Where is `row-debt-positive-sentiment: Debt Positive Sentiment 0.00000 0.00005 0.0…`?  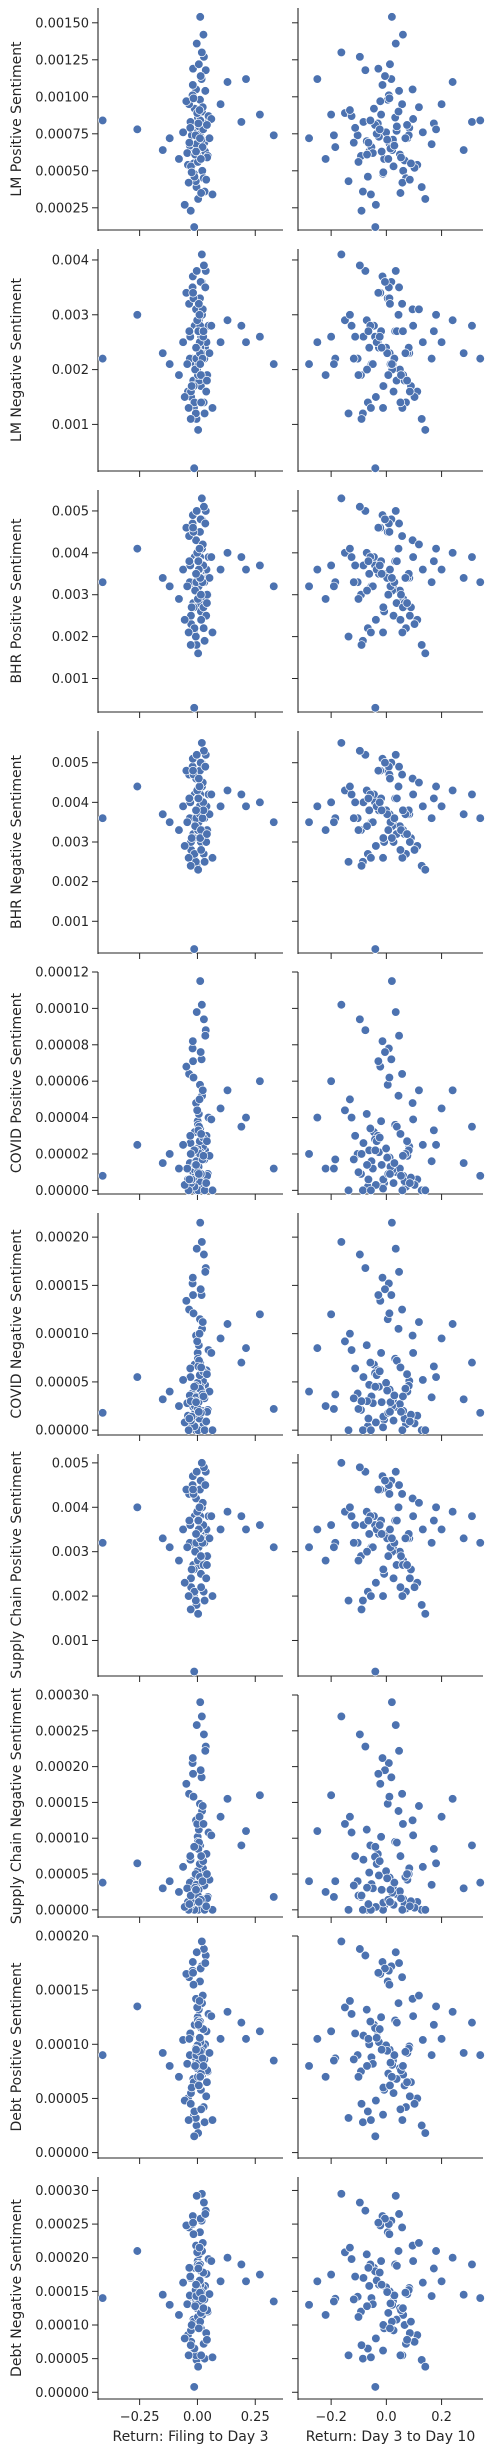 row-debt-positive-sentiment: Debt Positive Sentiment 0.00000 0.00005 0.0… is located at coordinates (247, 2047).